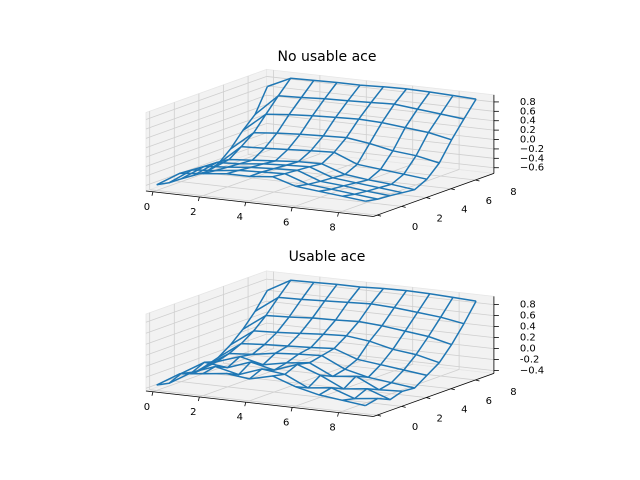 This screenshot has width=640, height=480. What do you see at coordinates (530, 360) in the screenshot?
I see `z-tick-label: -0.2` at bounding box center [530, 360].